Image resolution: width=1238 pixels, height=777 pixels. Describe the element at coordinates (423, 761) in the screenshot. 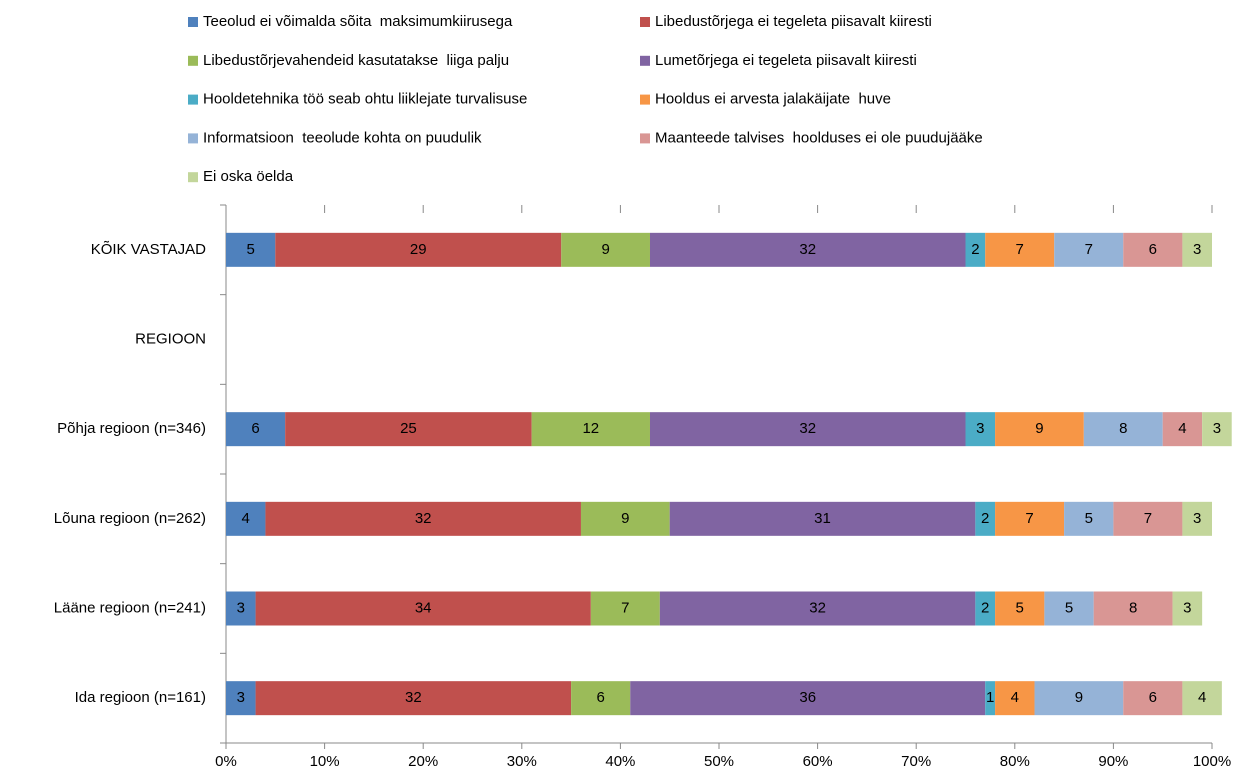

I see `x-tick-label: 20%` at that location.